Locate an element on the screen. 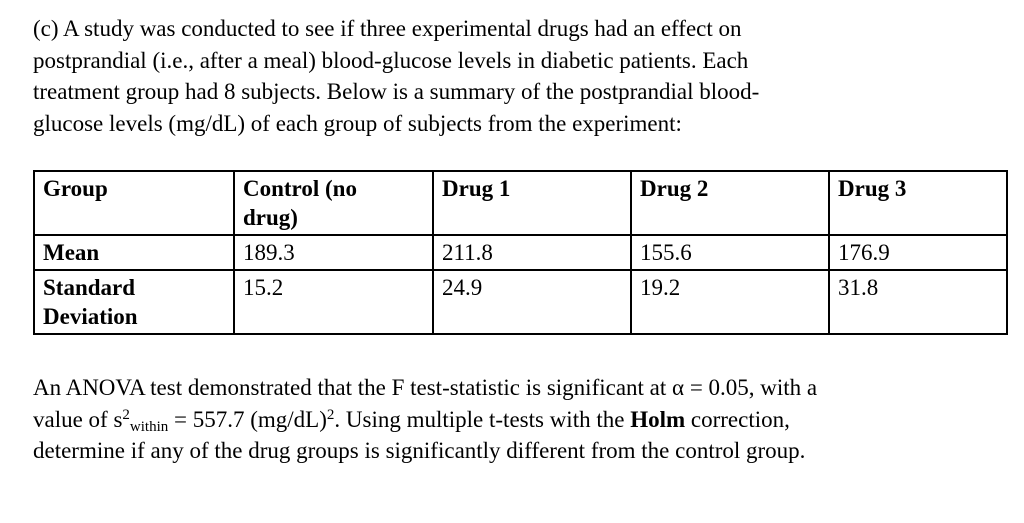 The height and width of the screenshot is (523, 1024). anova-text-before-s: value of s is located at coordinates (78, 419).